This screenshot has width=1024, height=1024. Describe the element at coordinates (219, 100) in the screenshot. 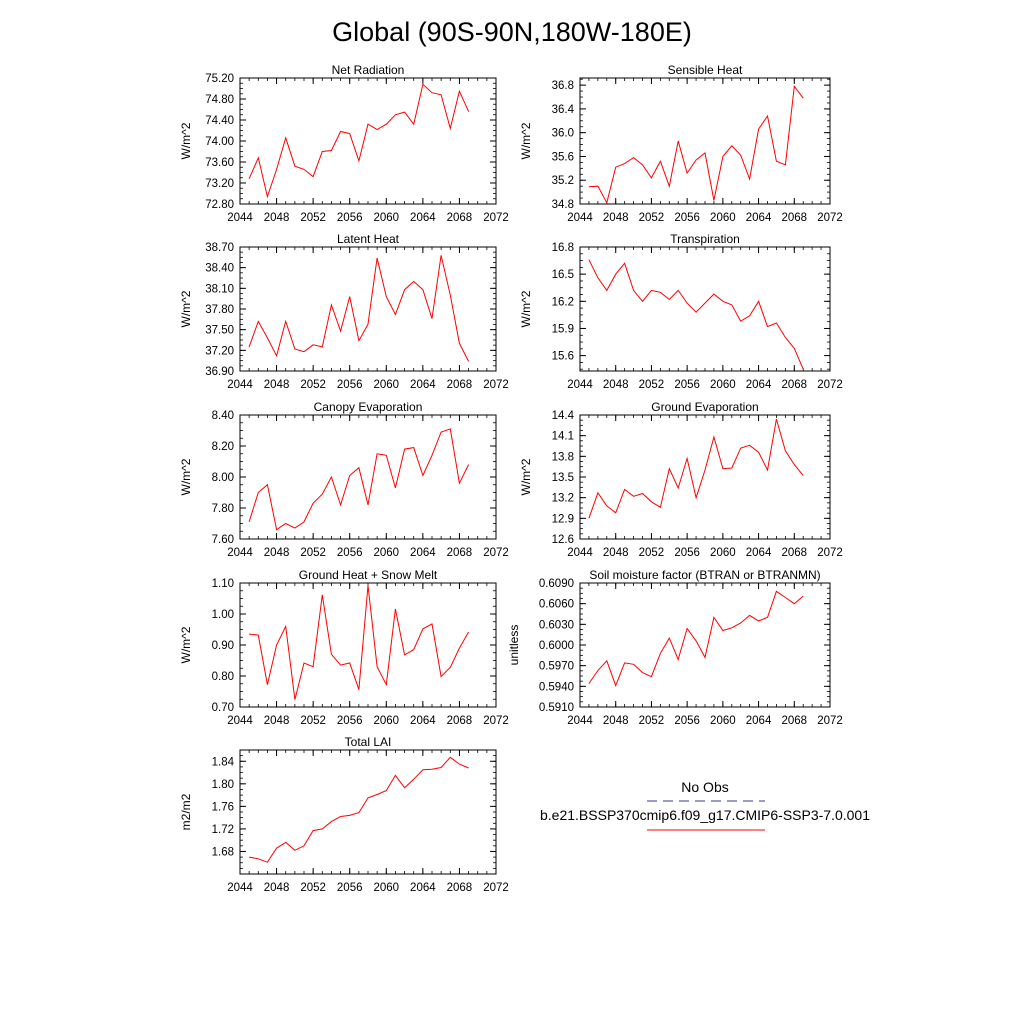

I see `y-tick-label: 74.80` at that location.